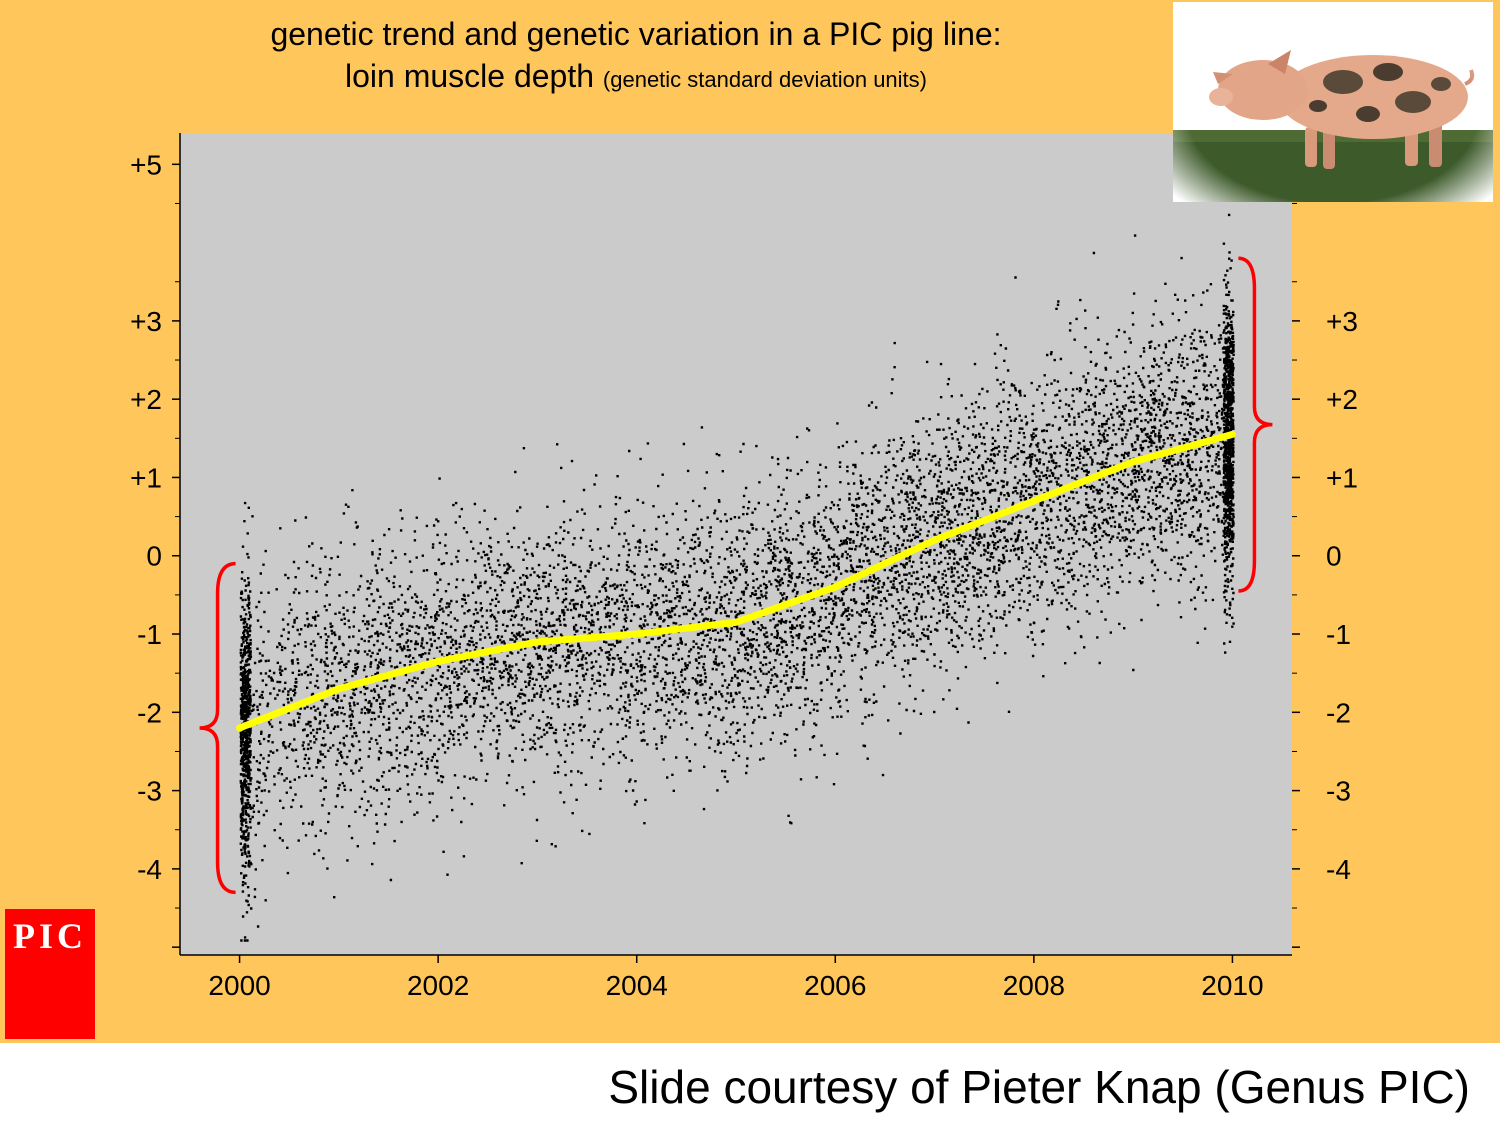 This screenshot has width=1500, height=1125. I want to click on x-tick-label: 2008, so click(1034, 985).